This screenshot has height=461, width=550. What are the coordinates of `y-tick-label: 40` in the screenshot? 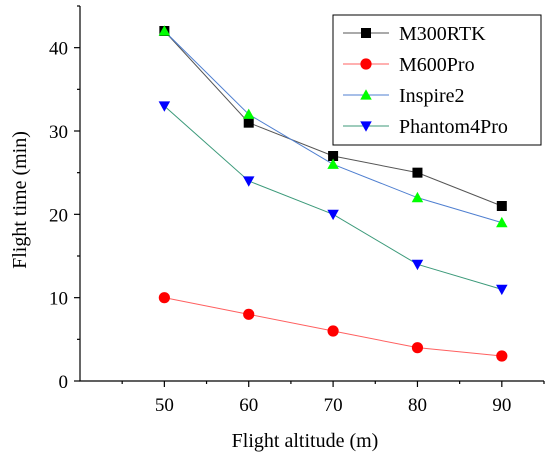 It's located at (58, 49).